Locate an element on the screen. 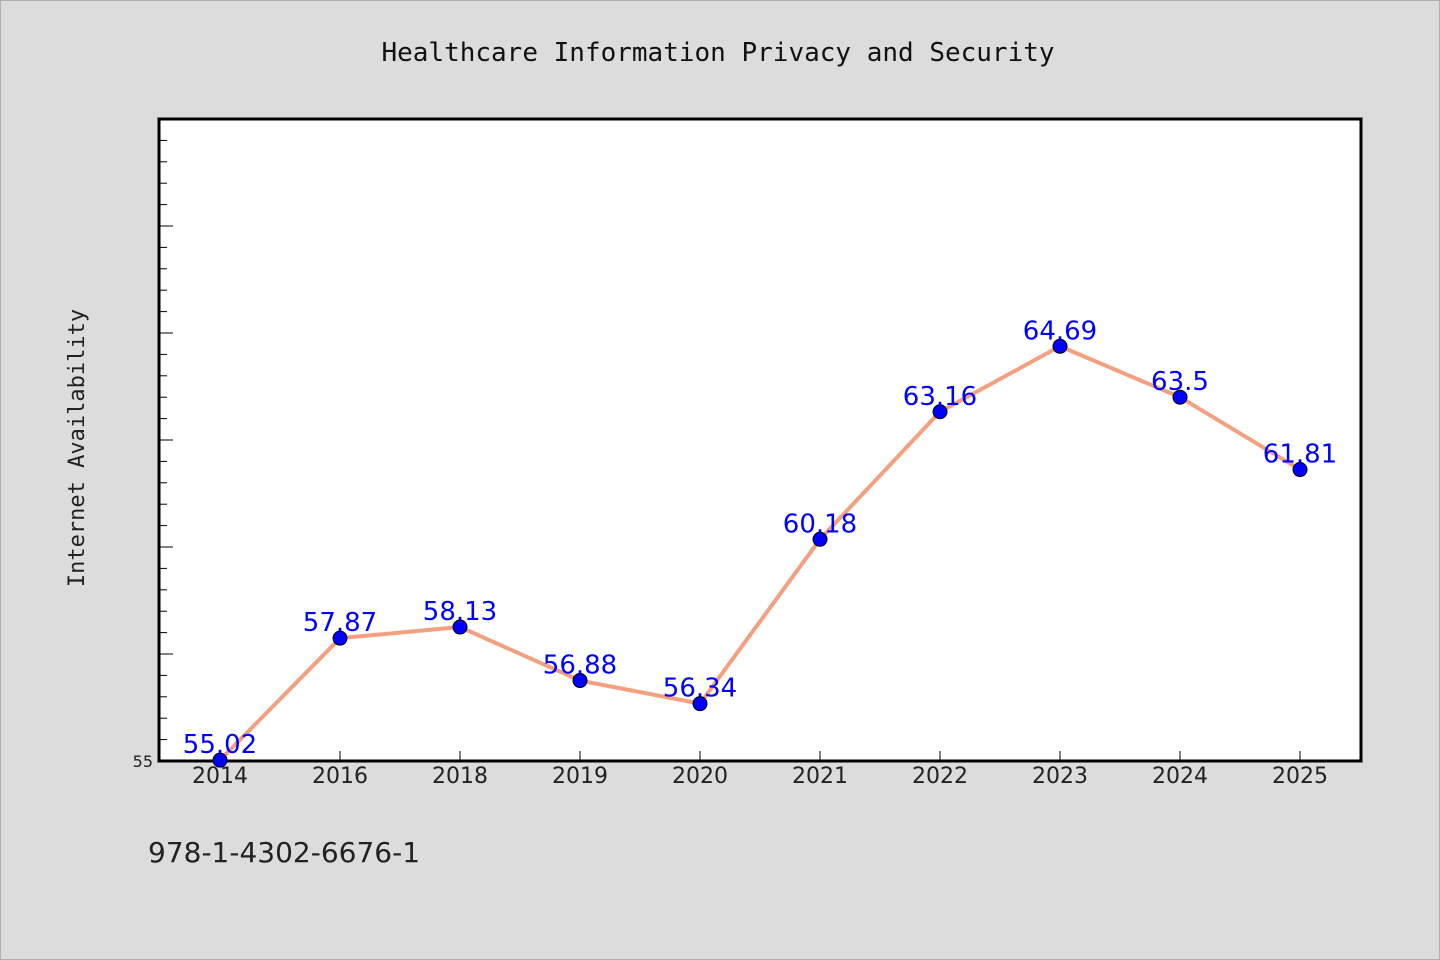 The height and width of the screenshot is (960, 1440). x-tick-label: 2018 is located at coordinates (460, 776).